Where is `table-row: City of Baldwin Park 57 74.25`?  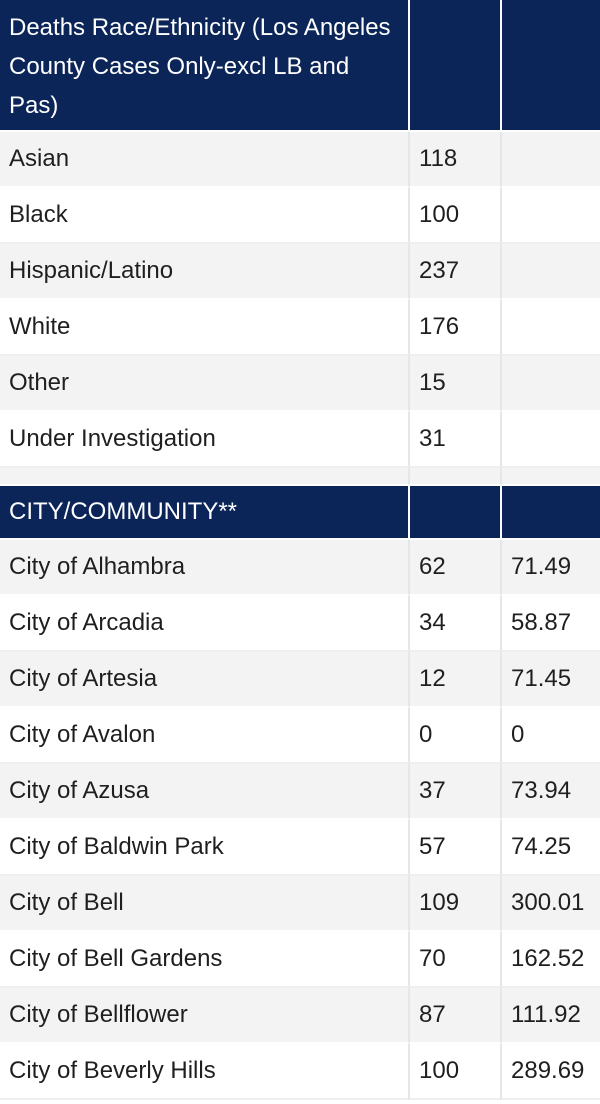 table-row: City of Baldwin Park 57 74.25 is located at coordinates (300, 848).